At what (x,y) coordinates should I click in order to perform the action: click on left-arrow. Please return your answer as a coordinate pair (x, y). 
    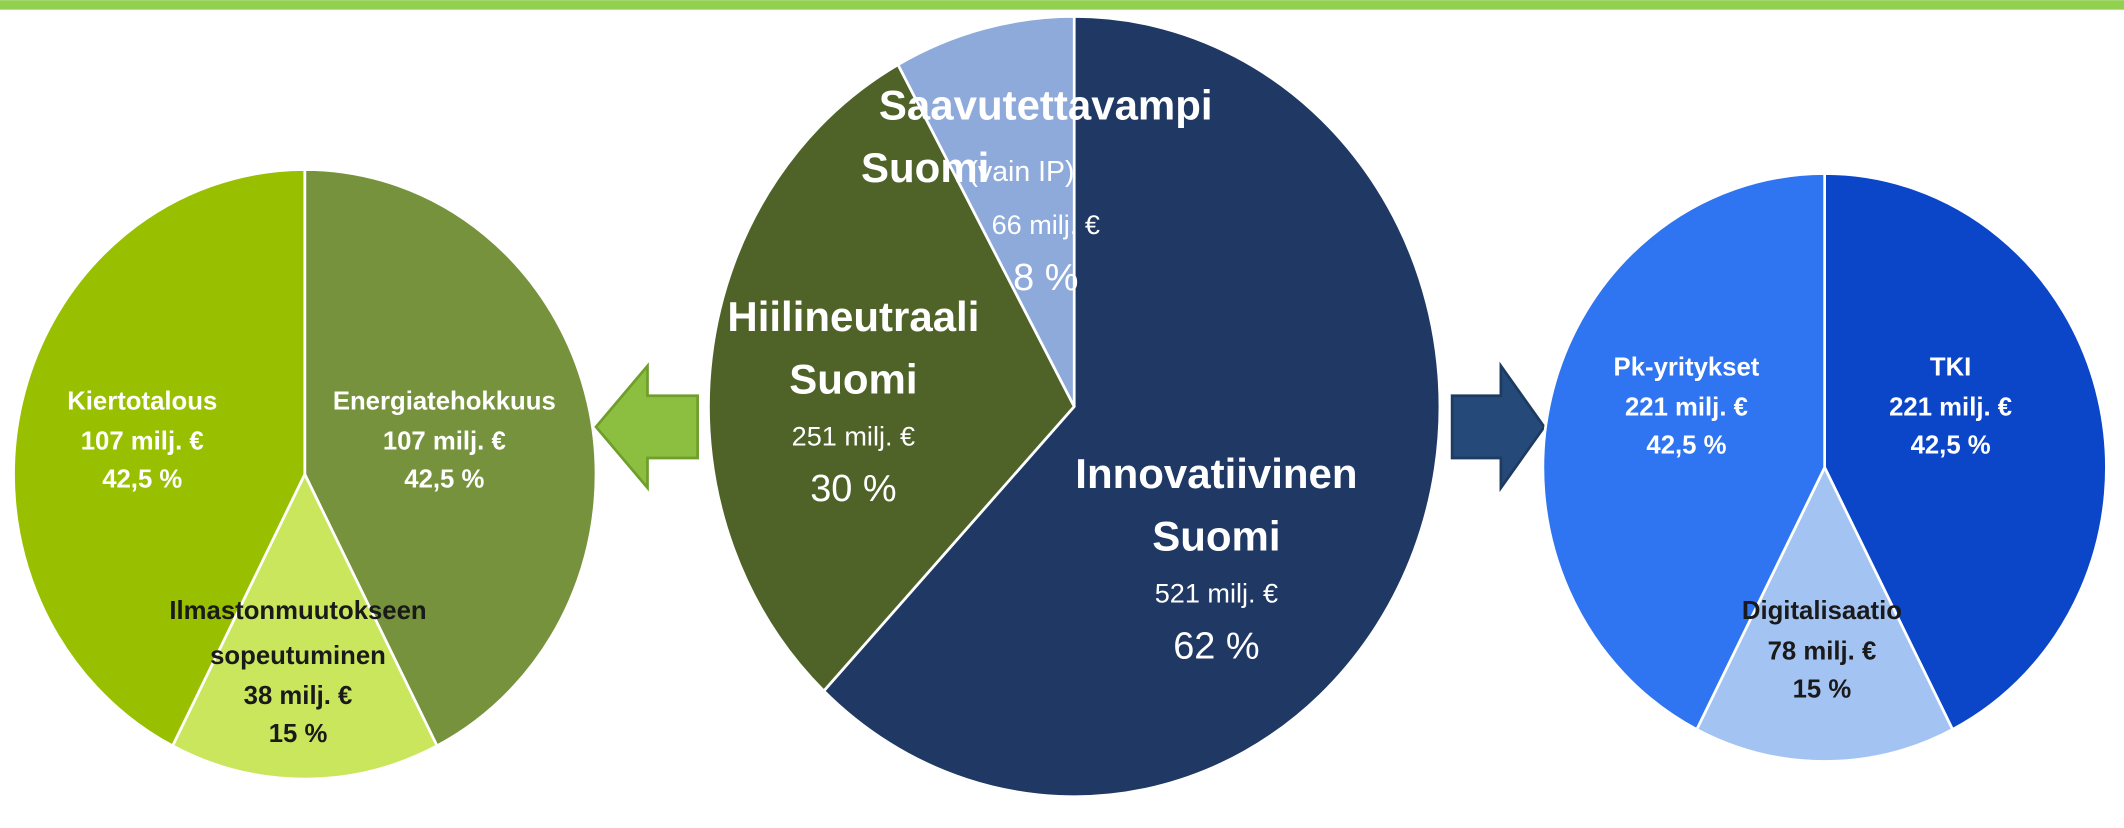
    Looking at the image, I should click on (646, 427).